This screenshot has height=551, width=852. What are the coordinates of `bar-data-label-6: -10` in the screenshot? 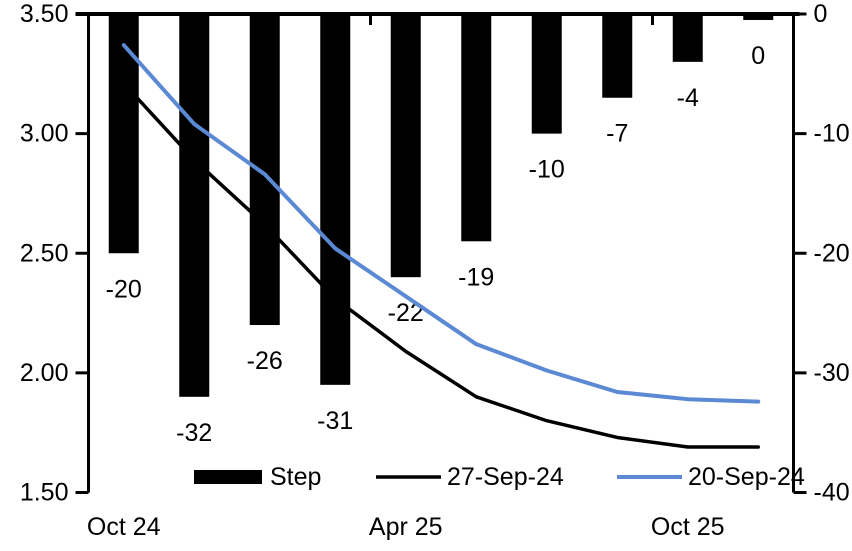 It's located at (547, 170).